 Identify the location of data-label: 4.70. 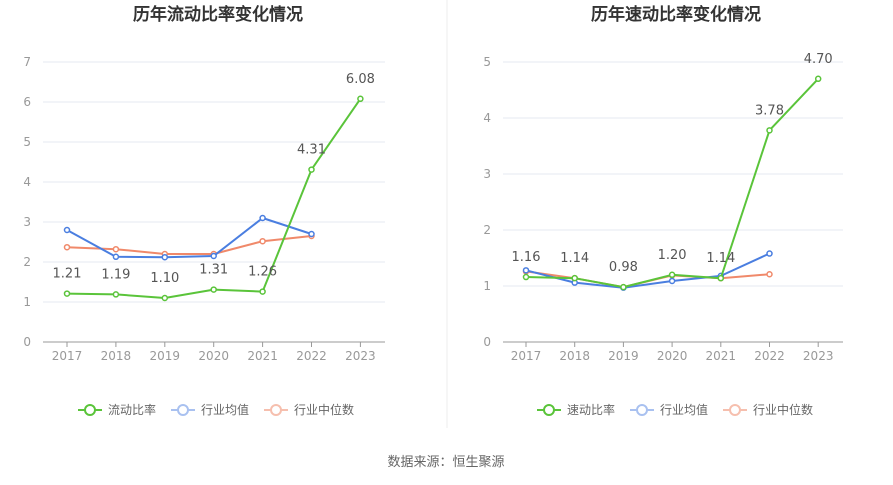
(818, 59).